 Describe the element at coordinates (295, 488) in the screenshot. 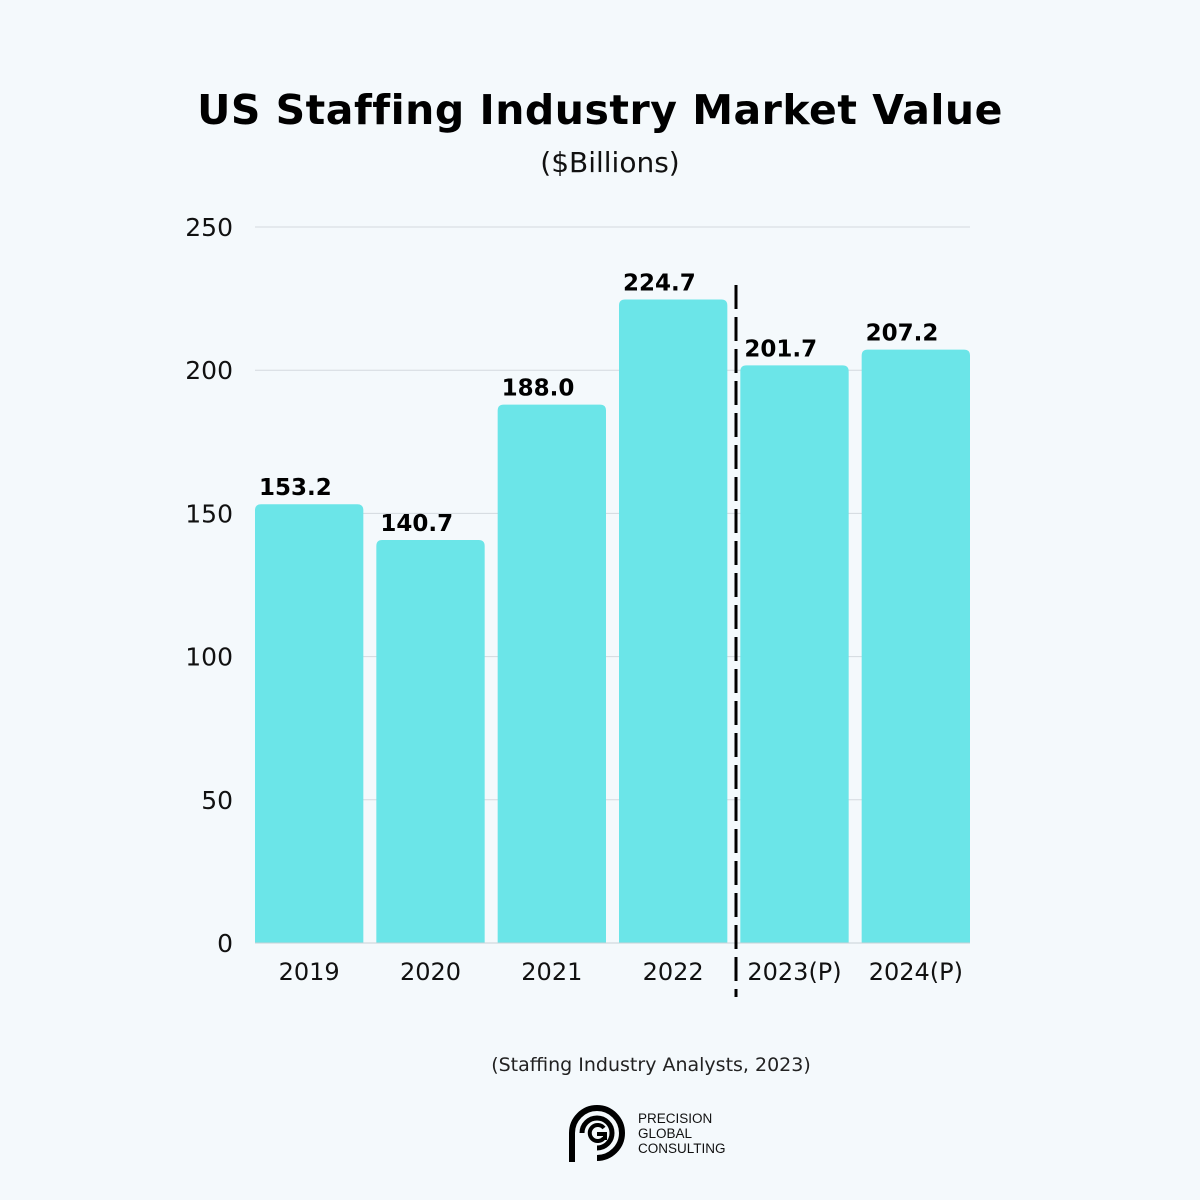

I see `data-label: 153.2` at that location.